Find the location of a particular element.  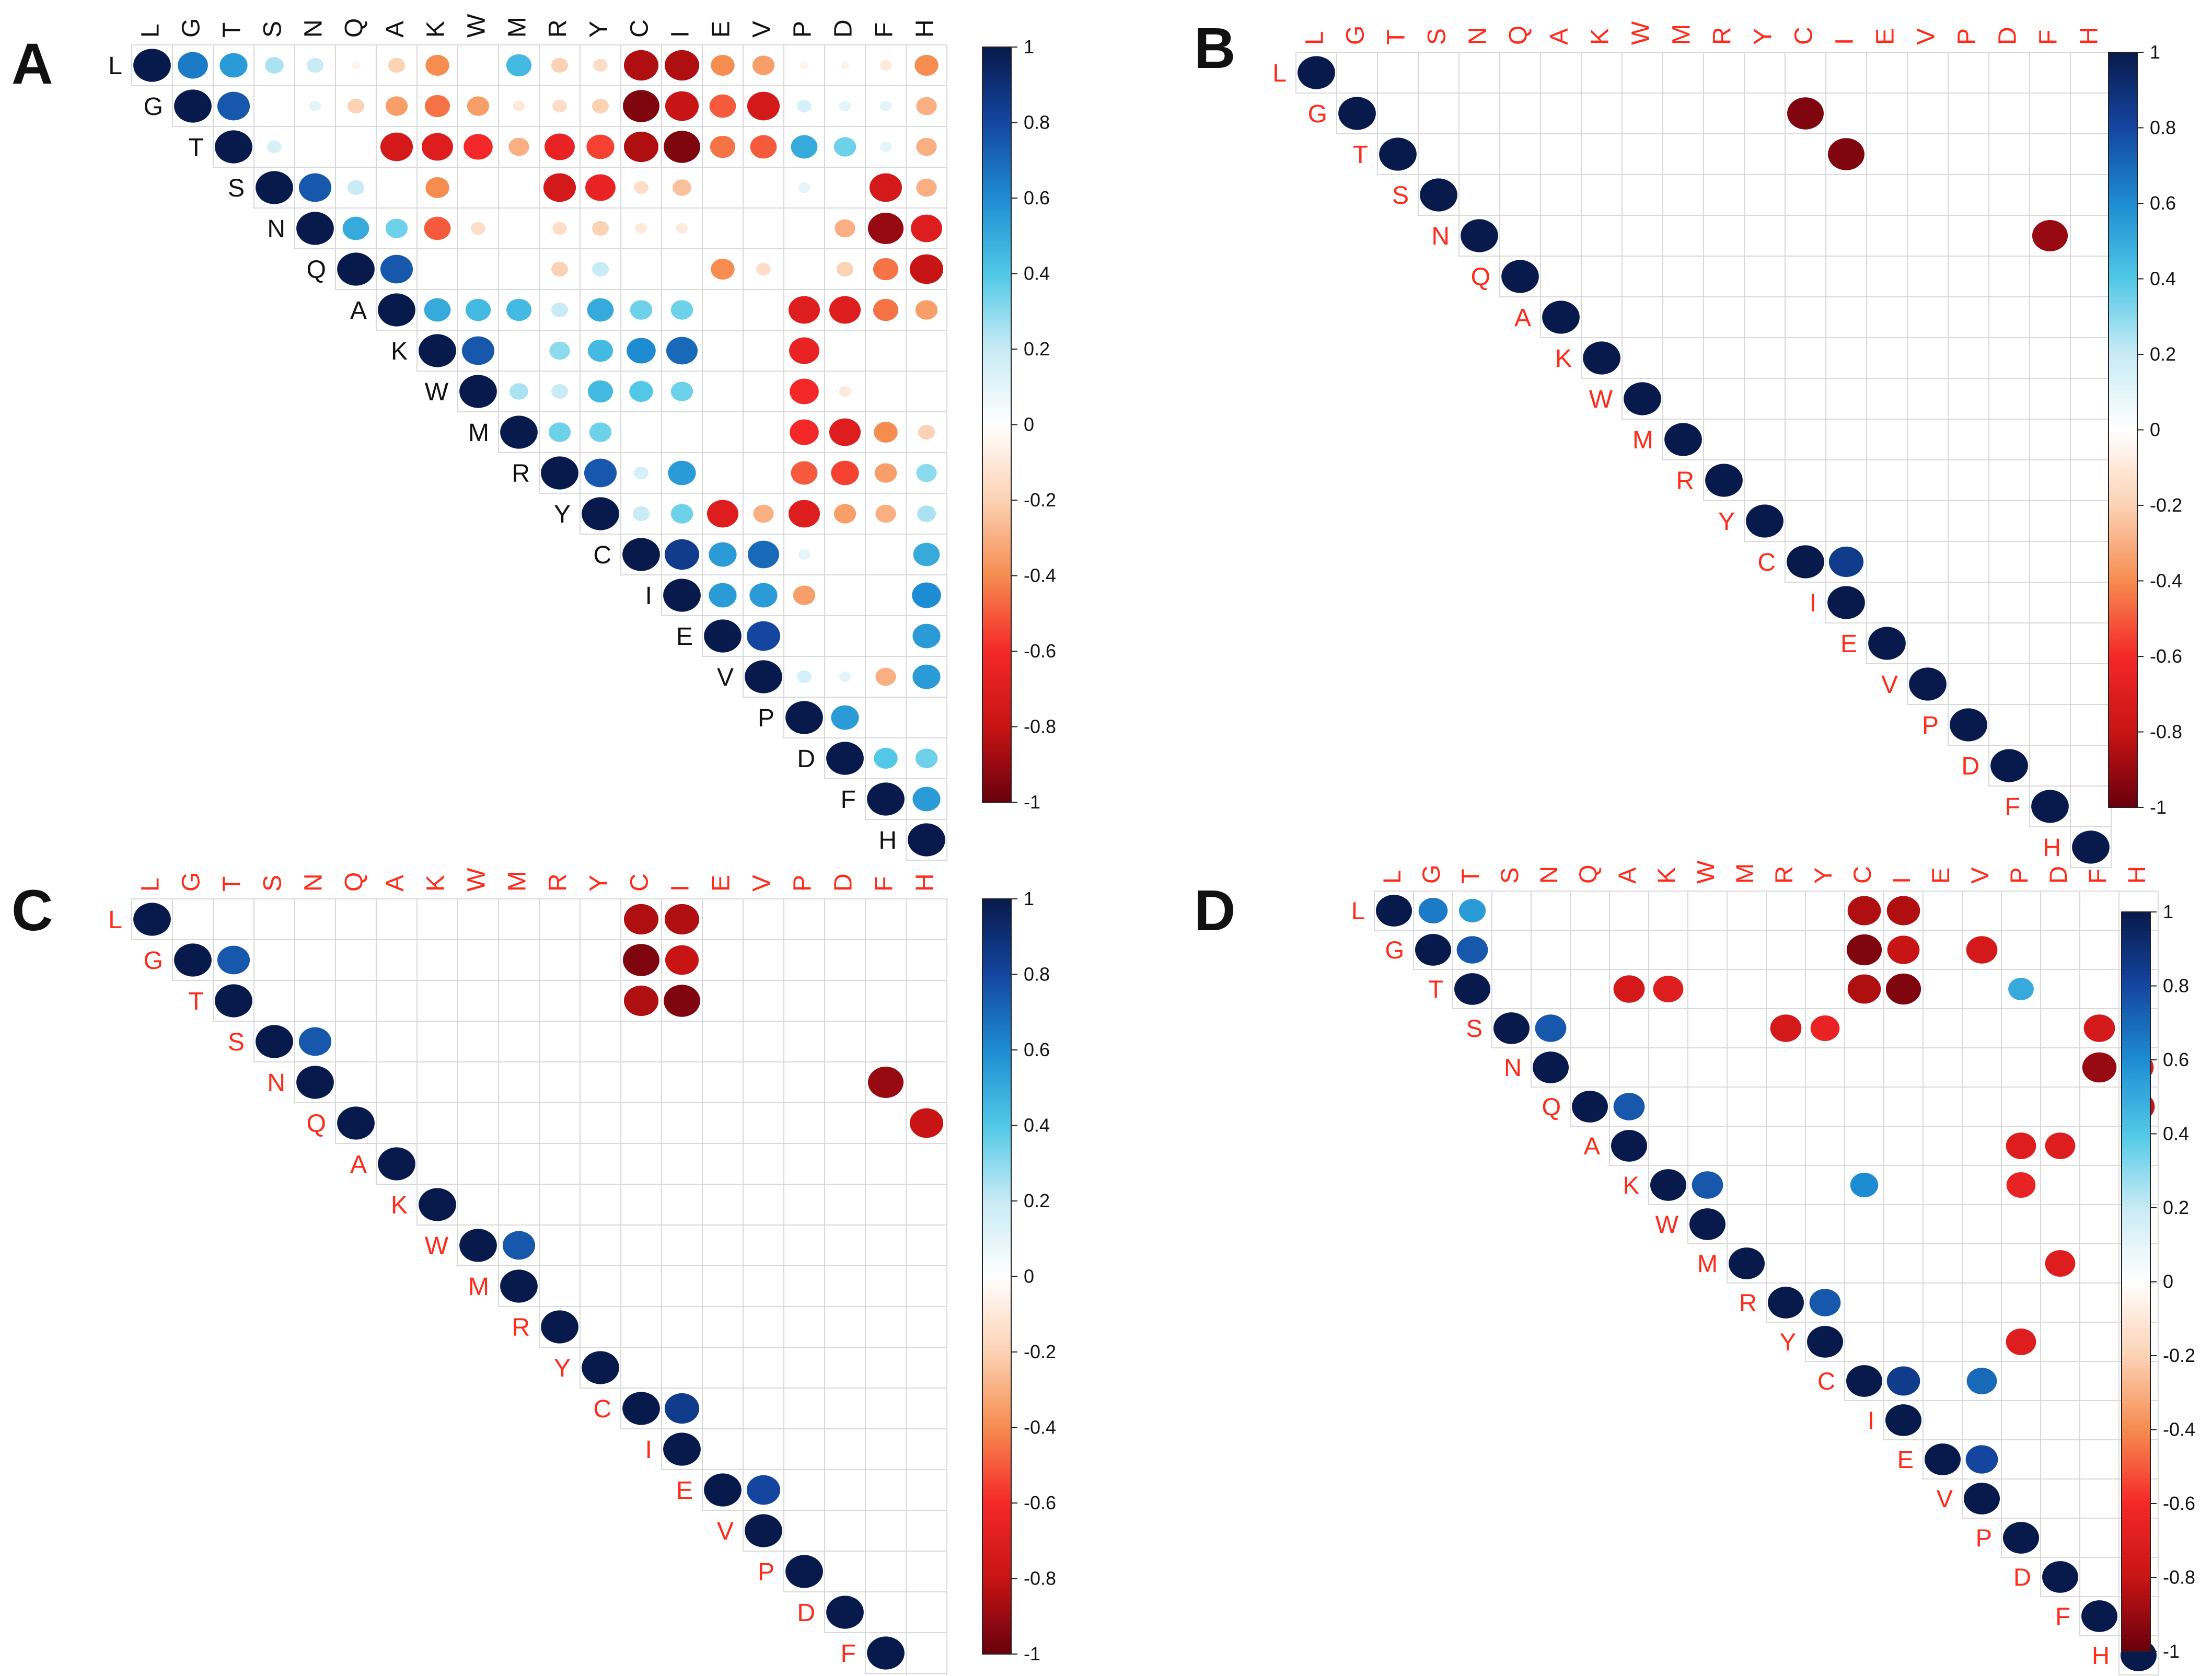

colorbar-tick-label: -0.8 is located at coordinates (2179, 1578).